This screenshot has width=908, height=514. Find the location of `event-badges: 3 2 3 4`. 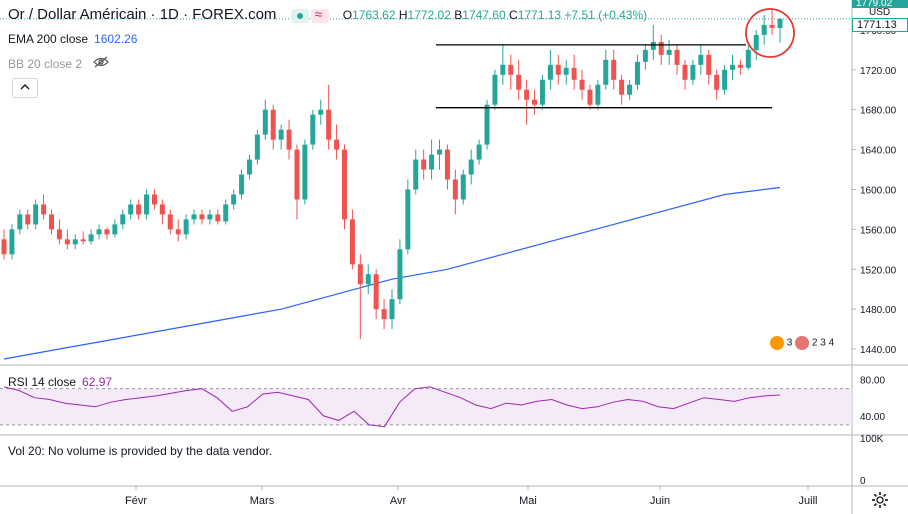

event-badges: 3 2 3 4 is located at coordinates (802, 343).